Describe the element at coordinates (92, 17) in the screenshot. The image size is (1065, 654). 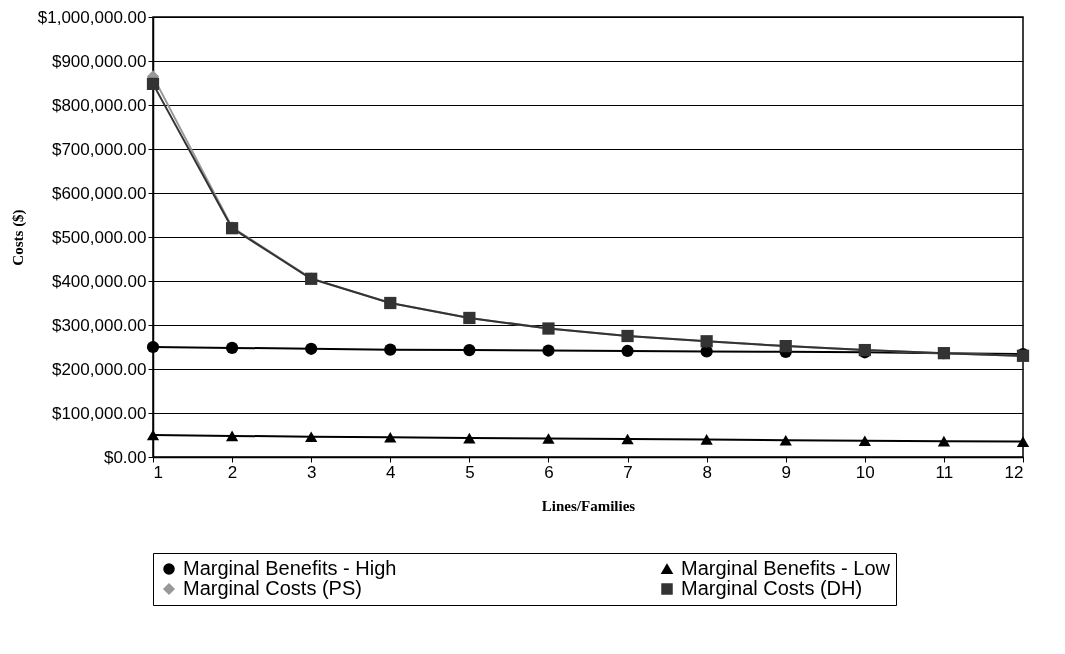
I see `y-tick-label: $1,000,000.00` at that location.